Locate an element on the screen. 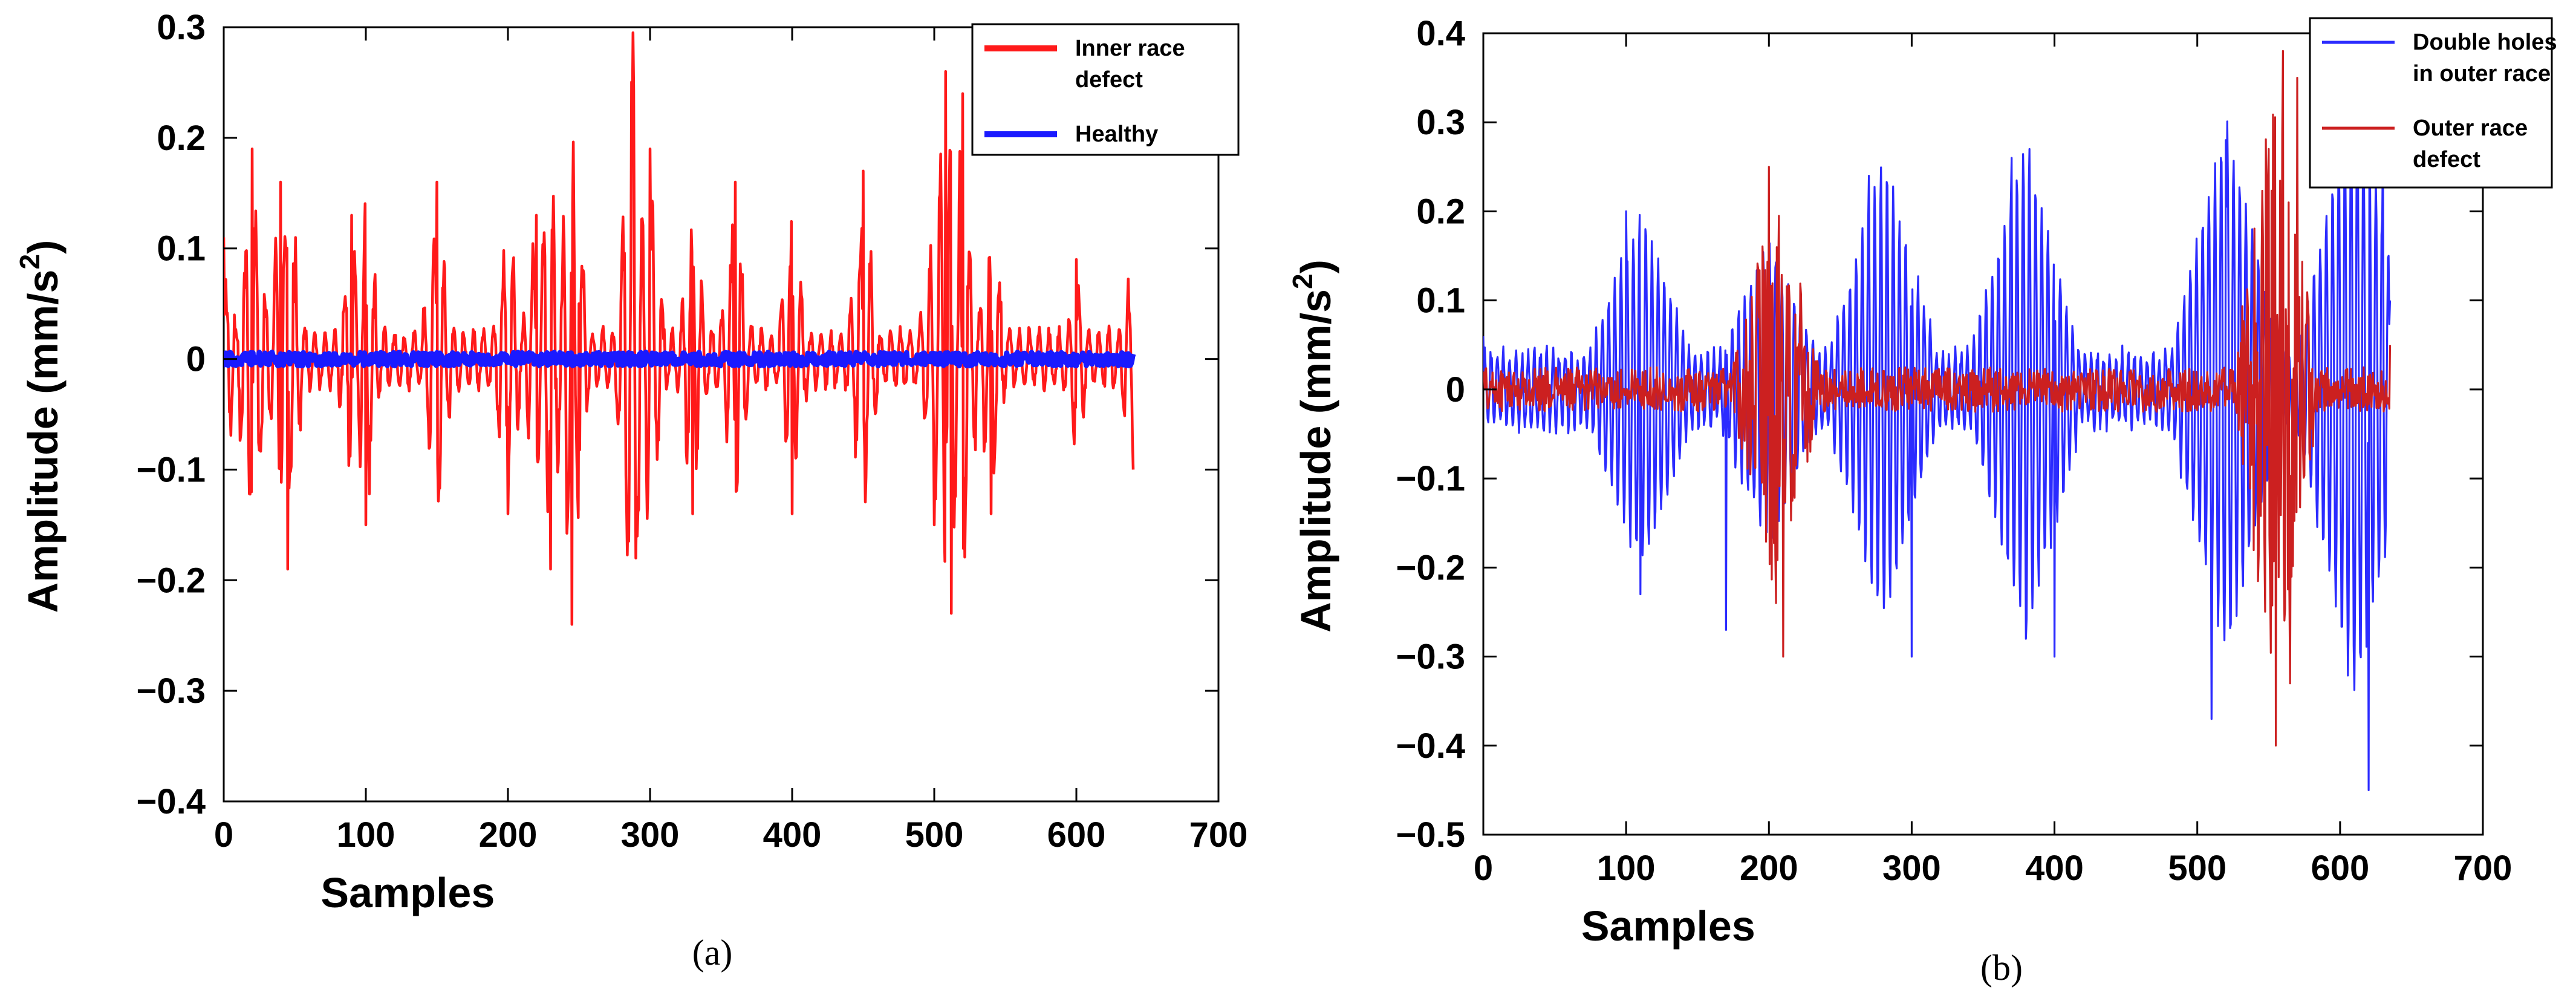  panel-caption: (b) is located at coordinates (2002, 968).